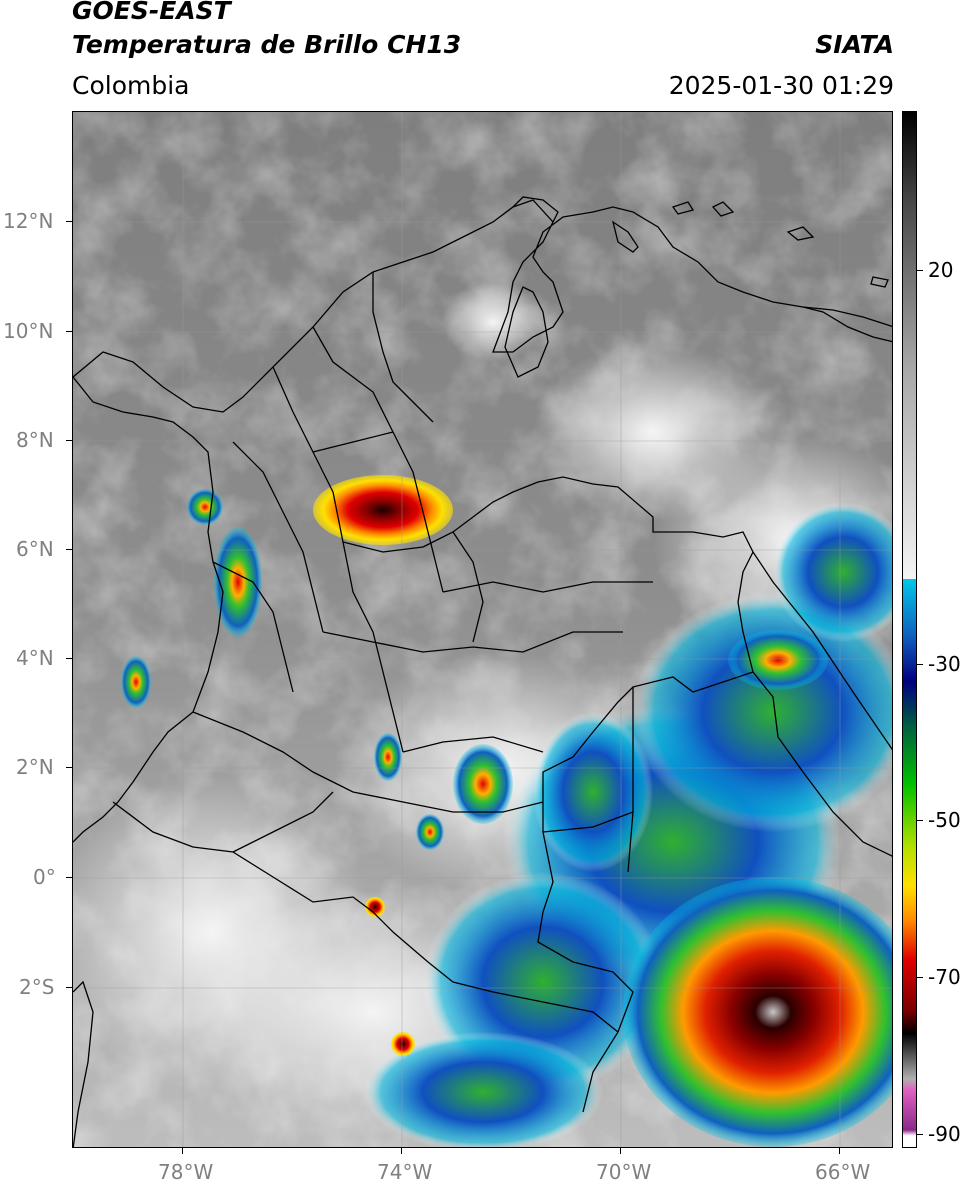 This screenshot has width=966, height=1190. I want to click on lat-label: 6°N, so click(35, 549).